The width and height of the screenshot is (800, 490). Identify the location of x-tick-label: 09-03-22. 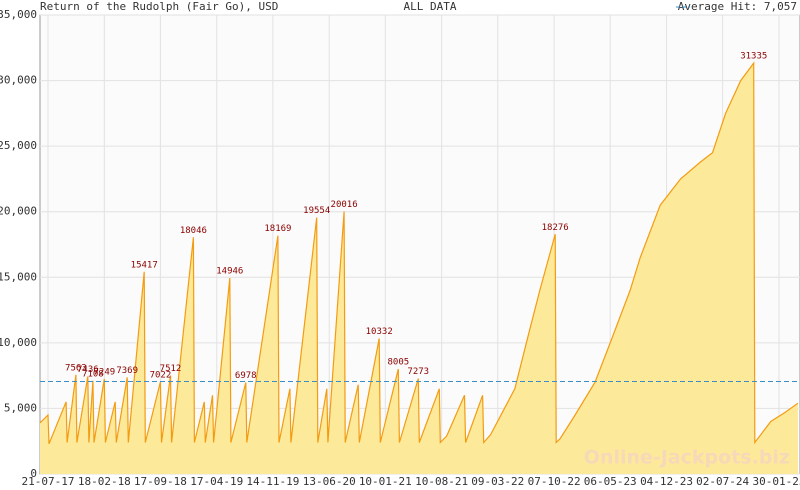
(497, 481).